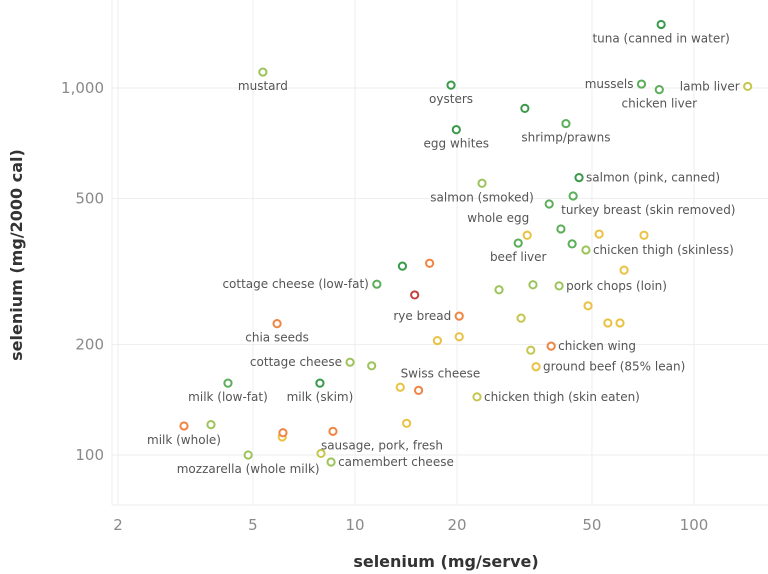 The height and width of the screenshot is (574, 768). Describe the element at coordinates (694, 525) in the screenshot. I see `x-tick-label: 100` at that location.